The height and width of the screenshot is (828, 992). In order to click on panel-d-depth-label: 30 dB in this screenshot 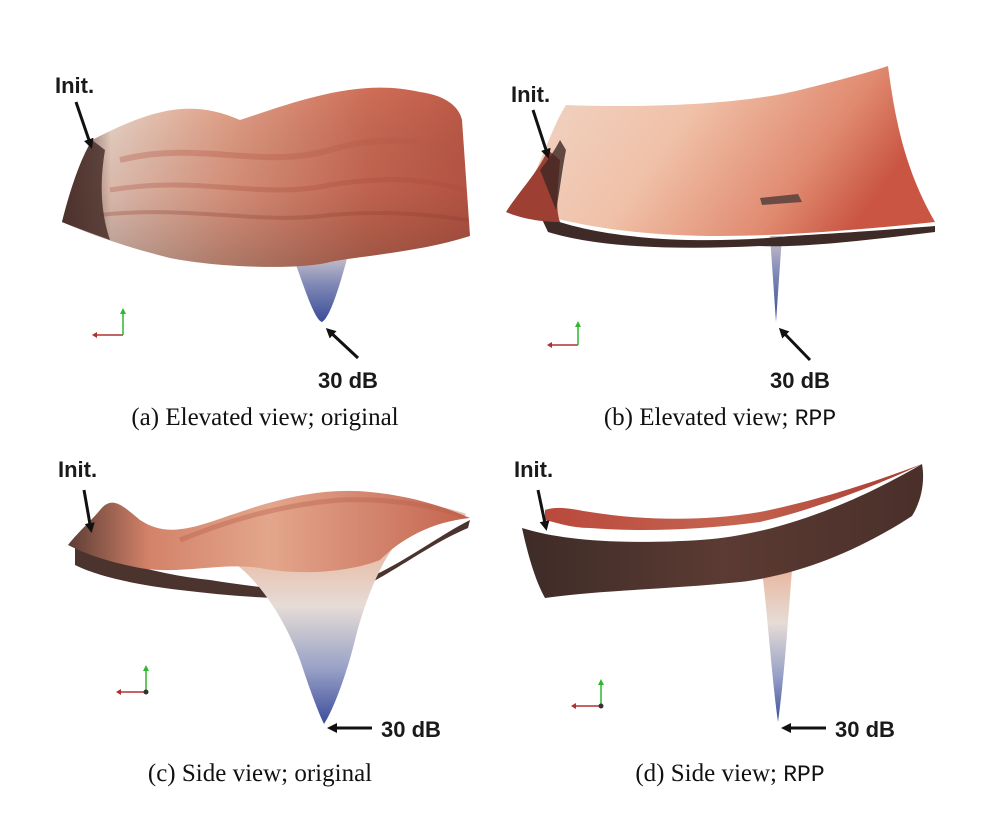, I will do `click(865, 729)`.